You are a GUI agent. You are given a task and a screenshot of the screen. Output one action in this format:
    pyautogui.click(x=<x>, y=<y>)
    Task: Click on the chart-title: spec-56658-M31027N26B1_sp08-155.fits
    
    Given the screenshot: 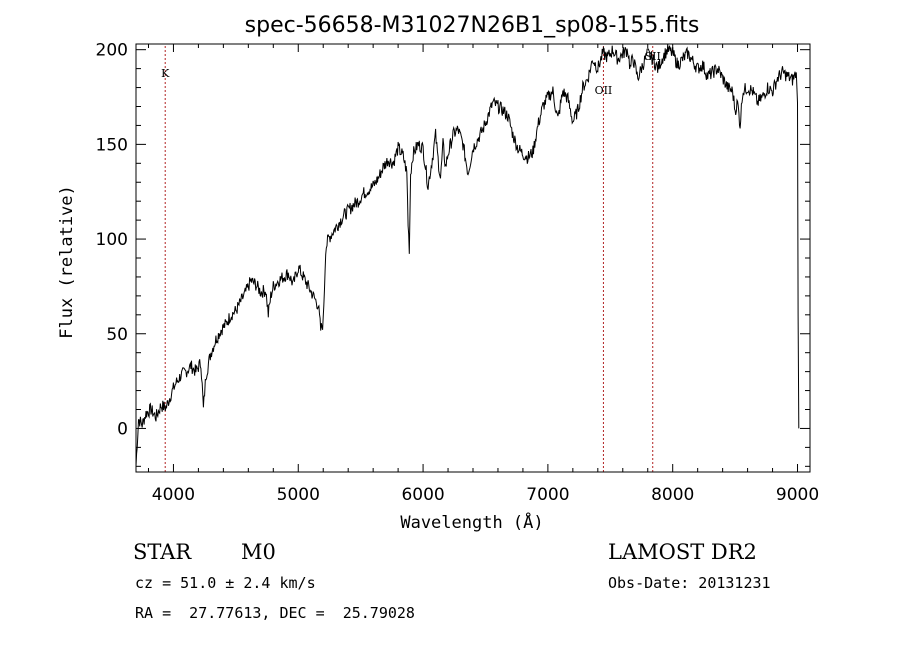 What is the action you would take?
    pyautogui.click(x=472, y=25)
    